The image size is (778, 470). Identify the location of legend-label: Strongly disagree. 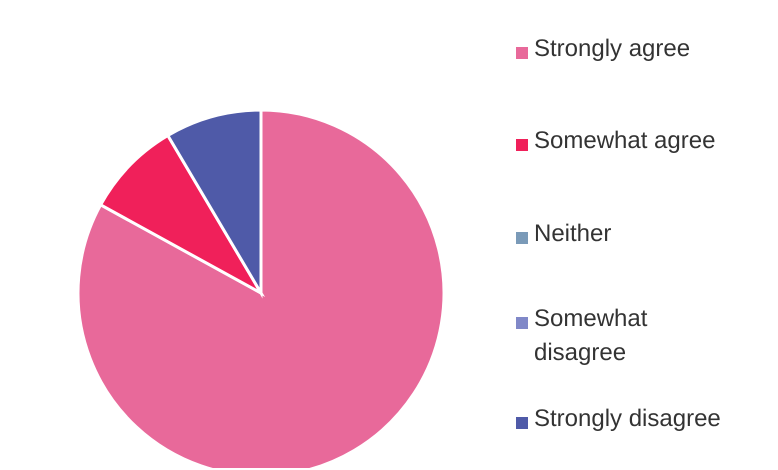
(628, 419).